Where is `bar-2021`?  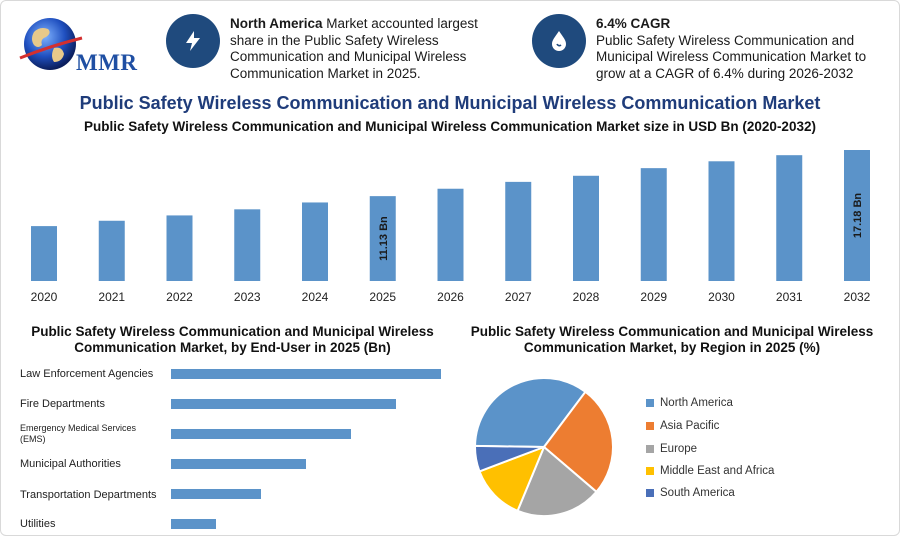 bar-2021 is located at coordinates (111, 250).